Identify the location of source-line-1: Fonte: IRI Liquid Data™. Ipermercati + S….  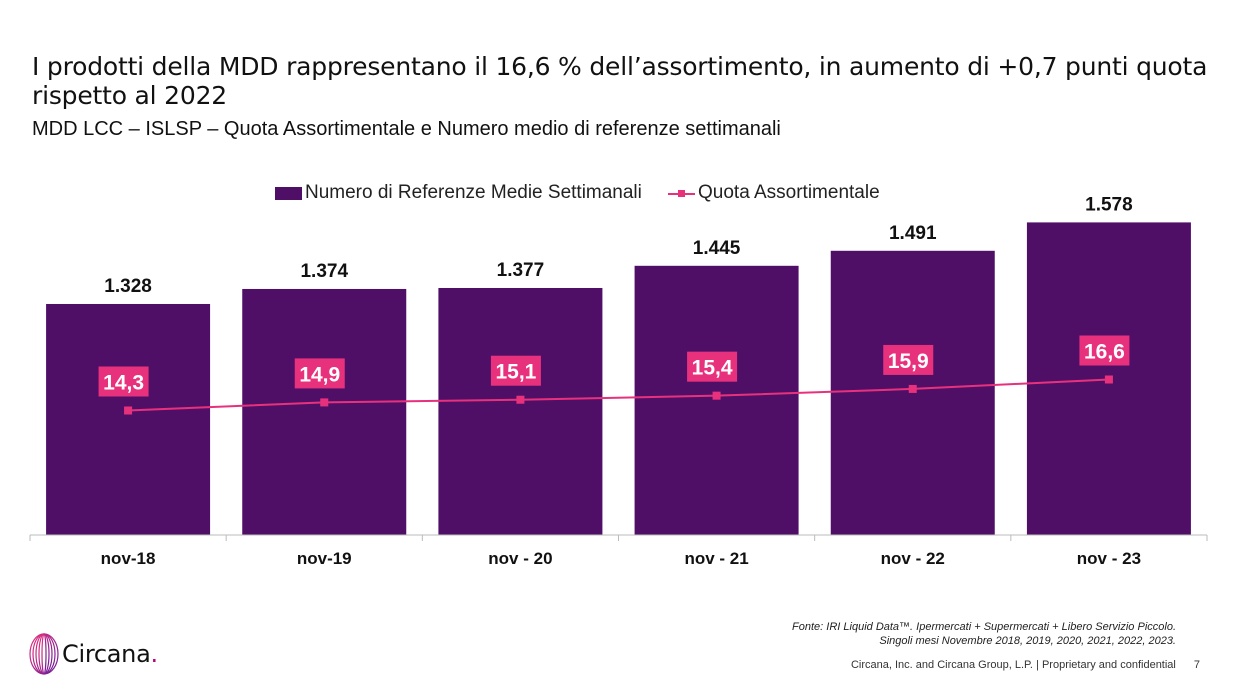
(984, 627).